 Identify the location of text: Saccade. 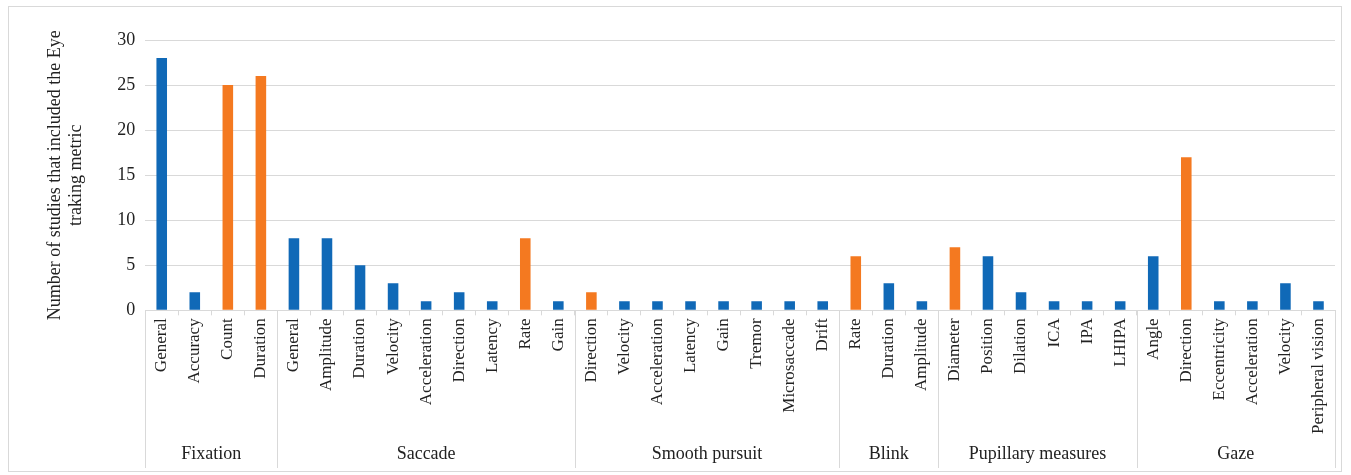
(426, 452).